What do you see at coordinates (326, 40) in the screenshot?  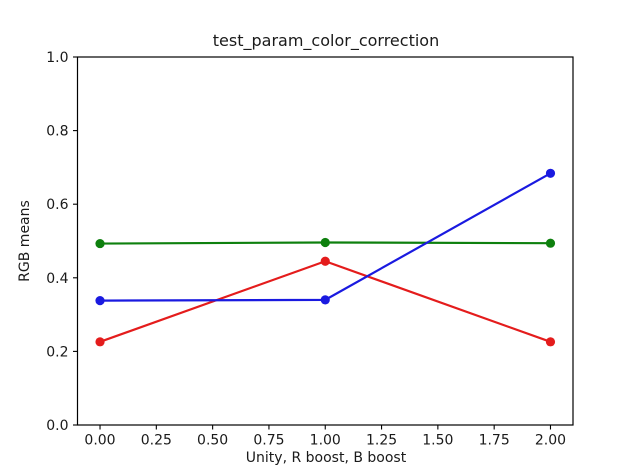 I see `chart-title: test_param_color_correction` at bounding box center [326, 40].